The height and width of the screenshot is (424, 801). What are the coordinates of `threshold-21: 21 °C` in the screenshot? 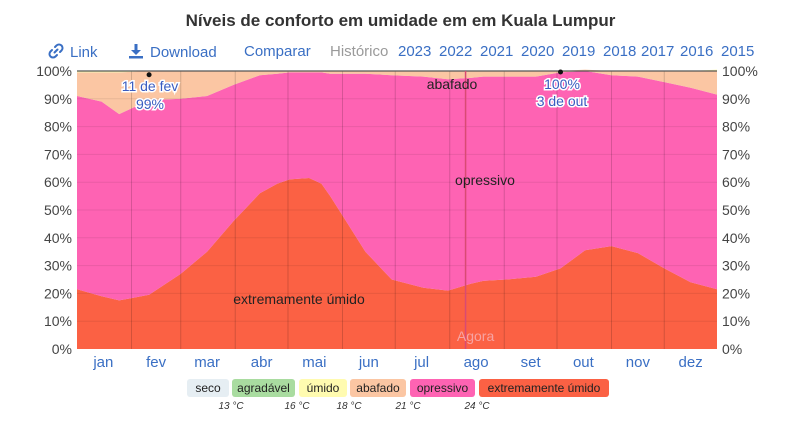 It's located at (408, 406).